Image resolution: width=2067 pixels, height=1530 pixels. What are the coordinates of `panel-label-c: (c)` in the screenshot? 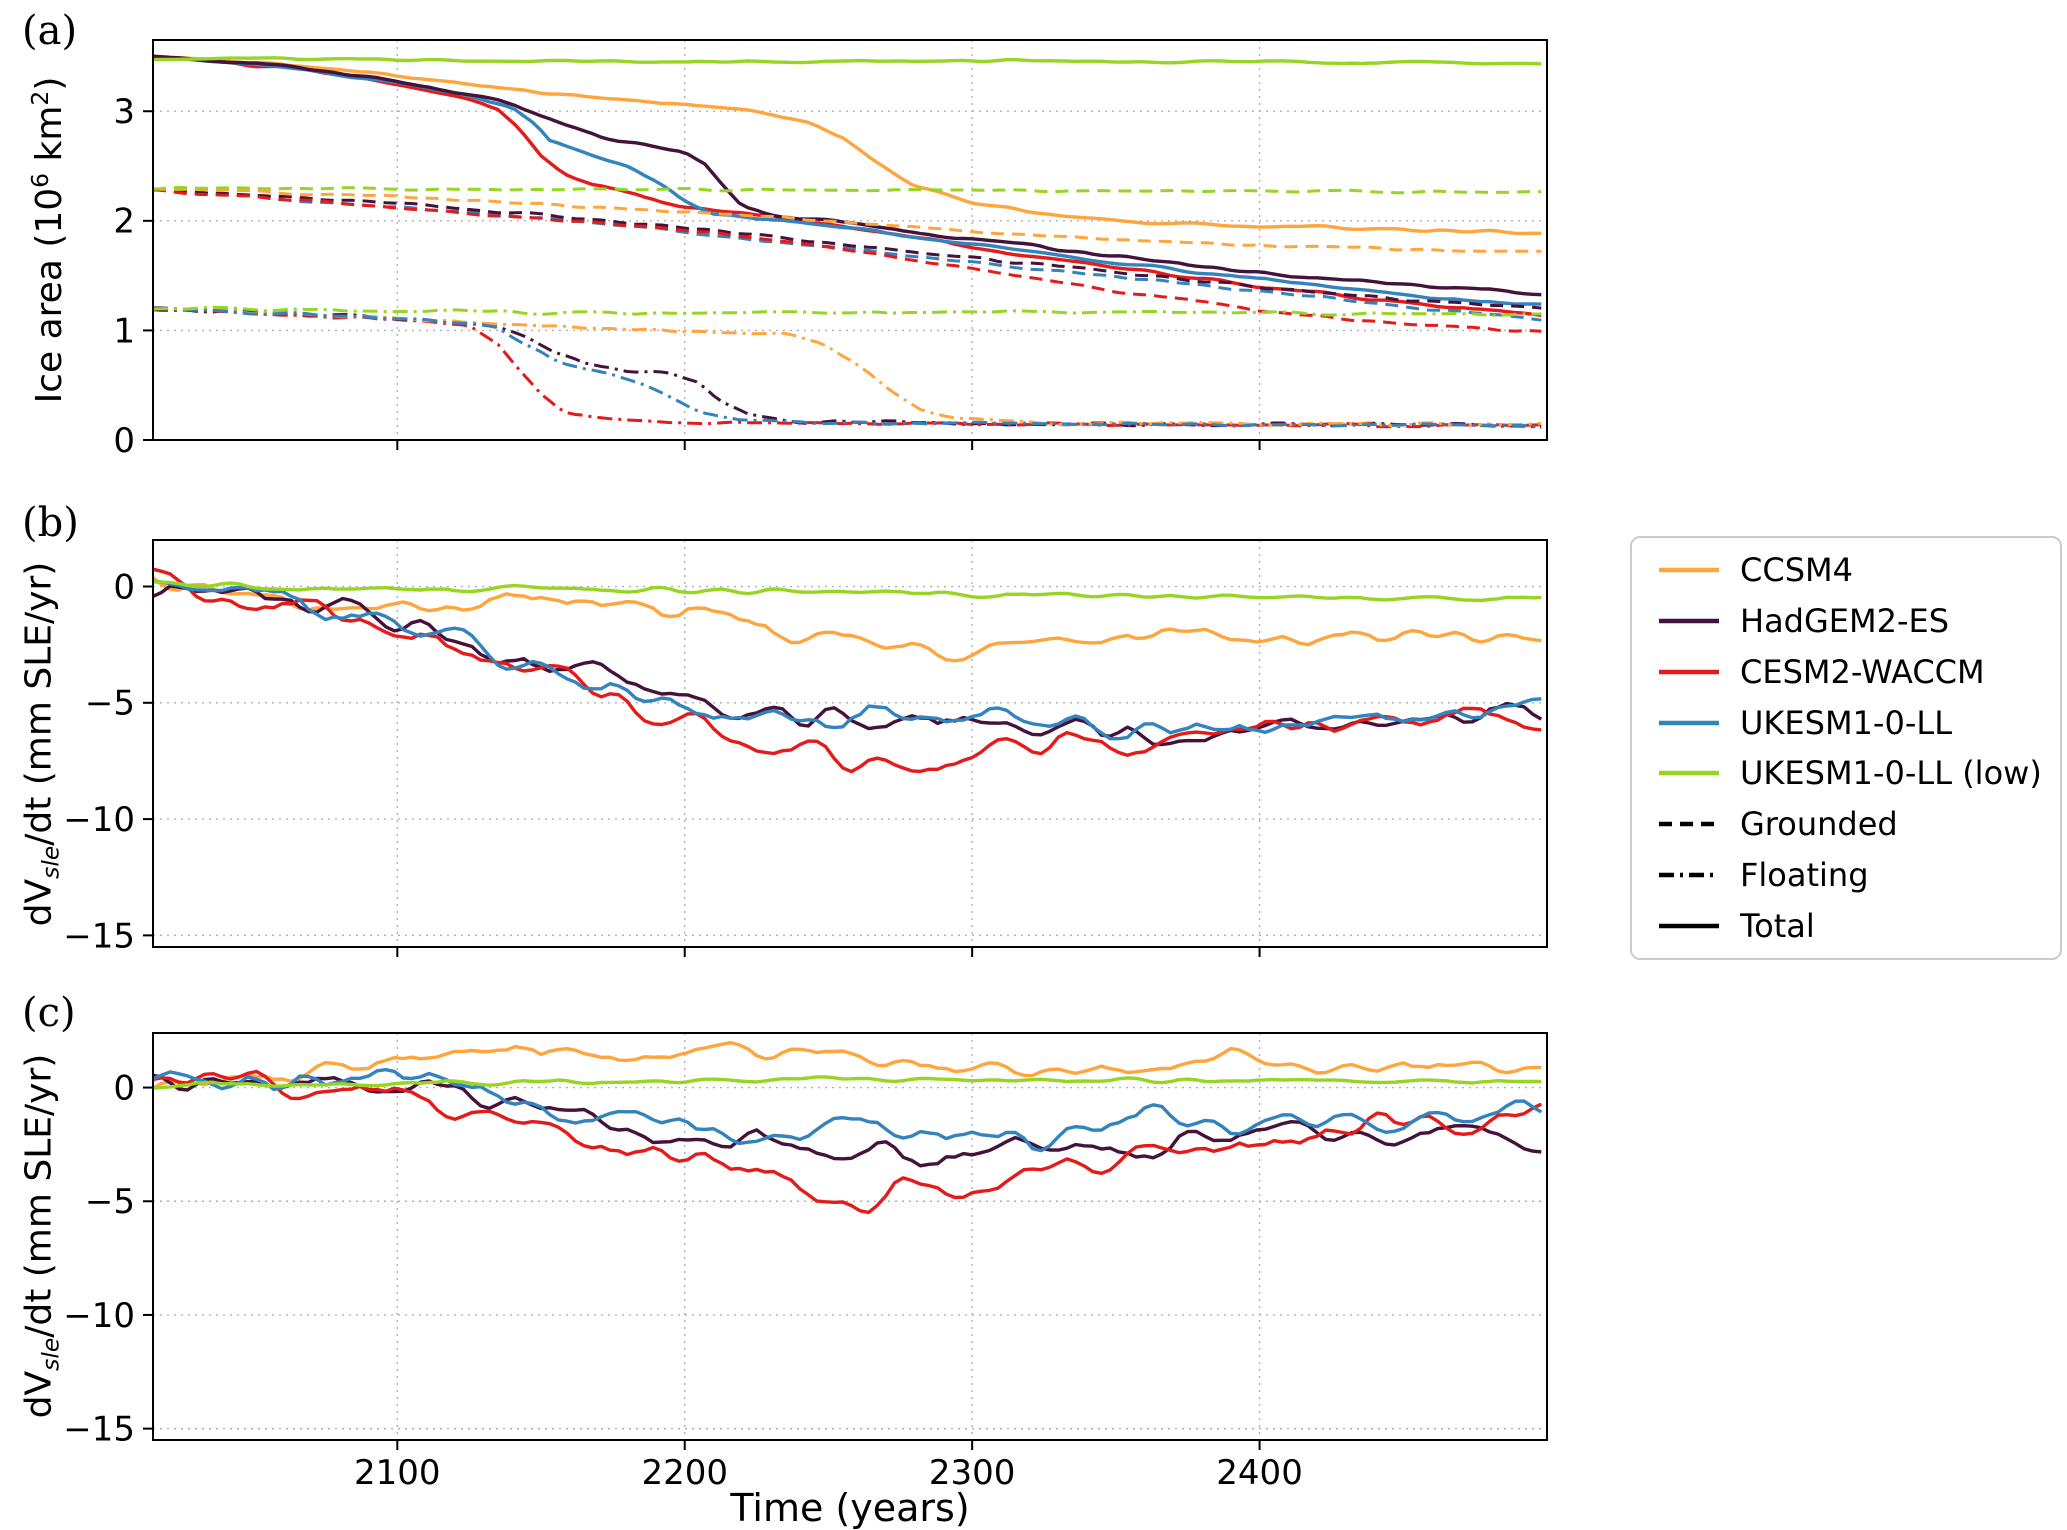 It's located at (49, 1013).